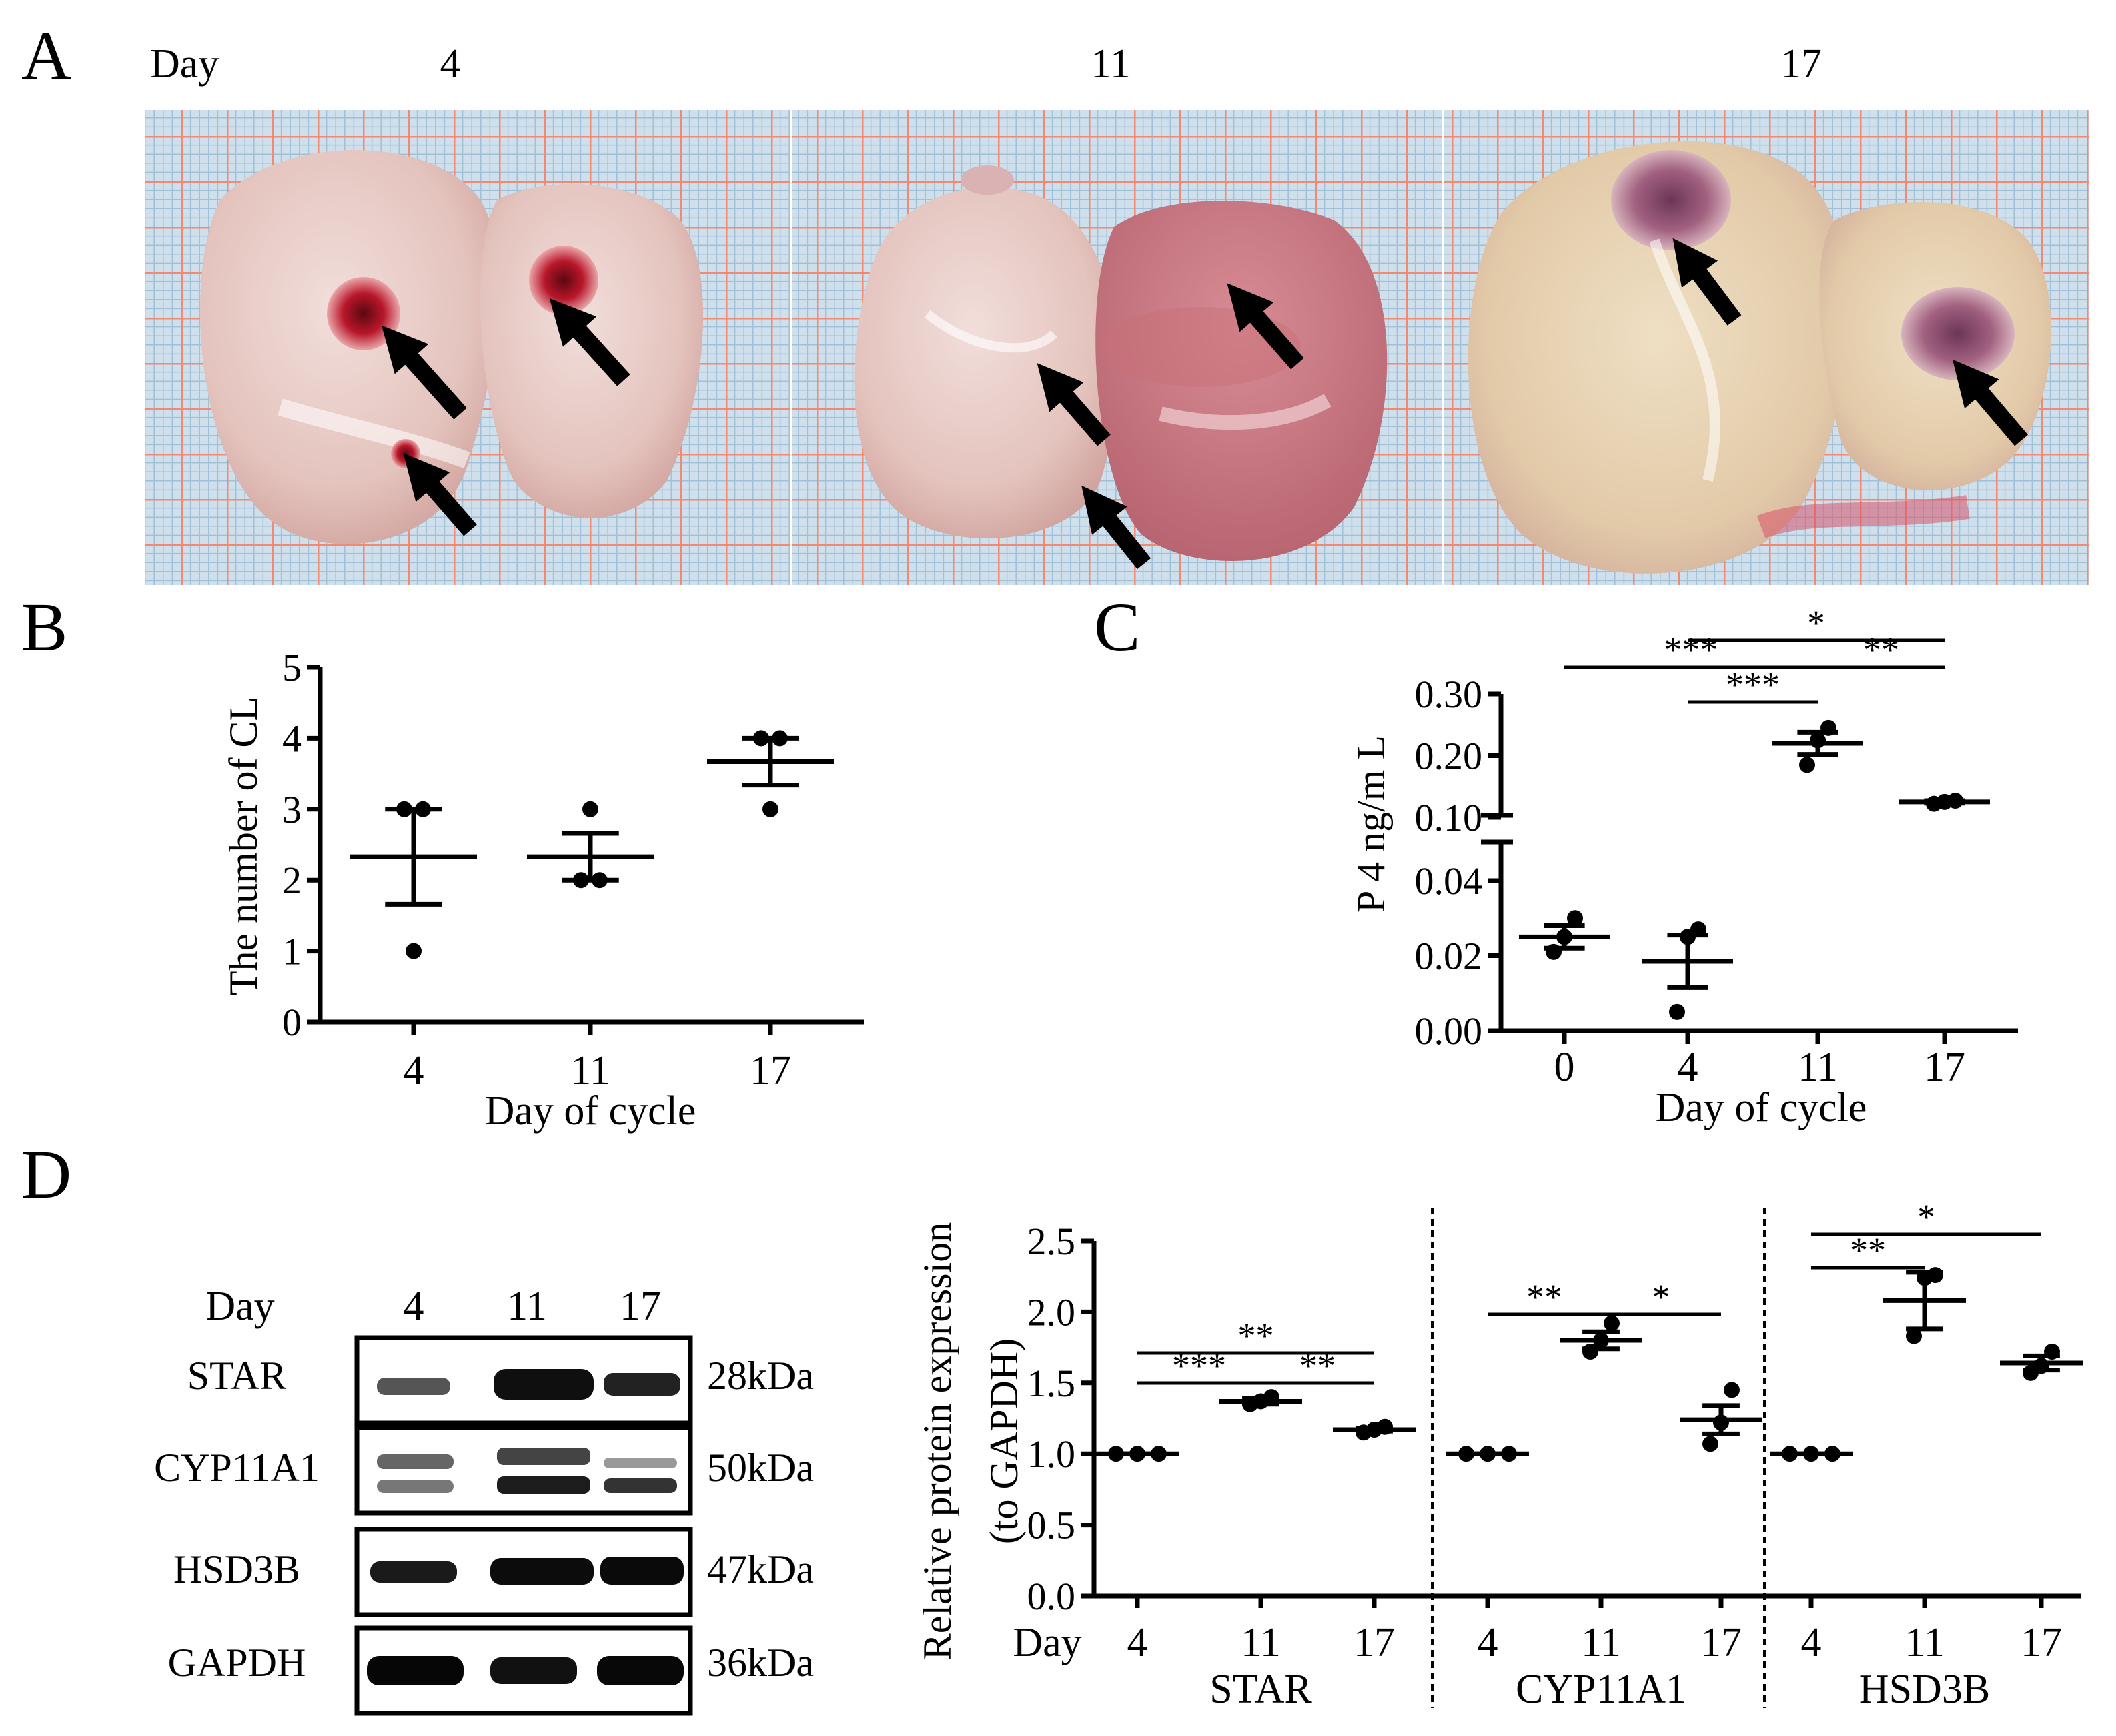  Describe the element at coordinates (1051, 1454) in the screenshot. I see `y-tick-label: 1.0` at that location.